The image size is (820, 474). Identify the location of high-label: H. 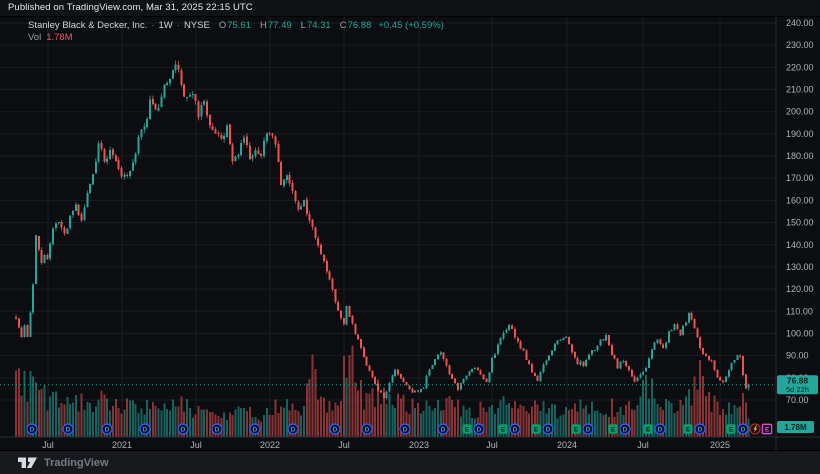
(263, 25).